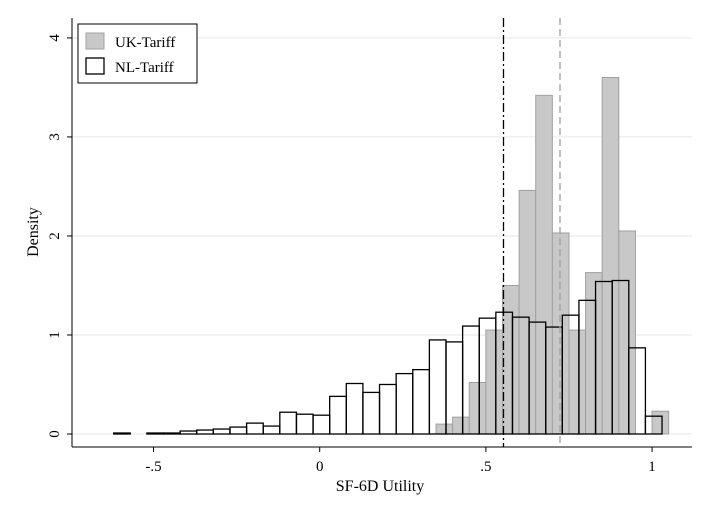 This screenshot has width=709, height=515. I want to click on mean-reference-lines, so click(531, 232).